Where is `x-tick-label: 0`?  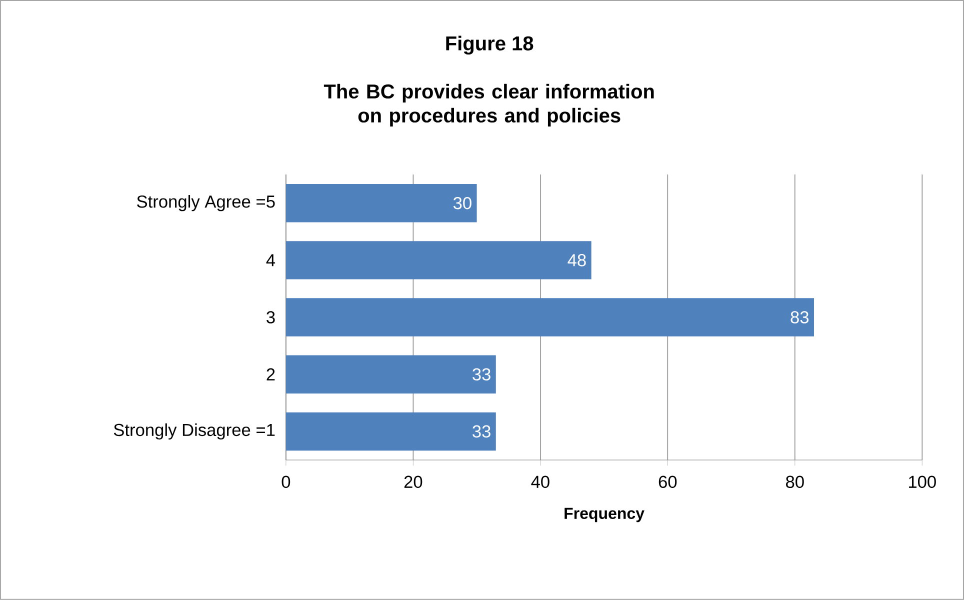 x-tick-label: 0 is located at coordinates (286, 482).